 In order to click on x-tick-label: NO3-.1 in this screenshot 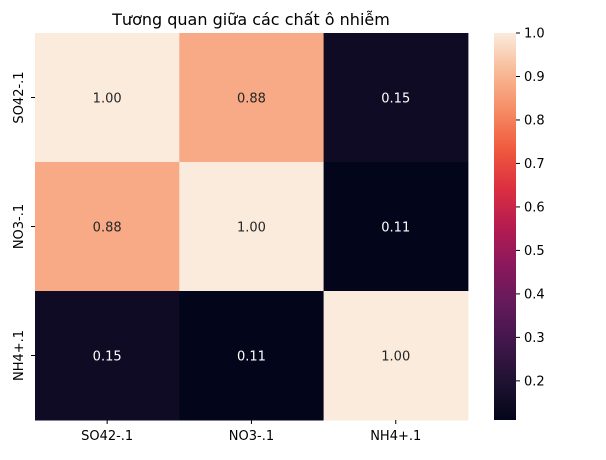, I will do `click(251, 436)`.